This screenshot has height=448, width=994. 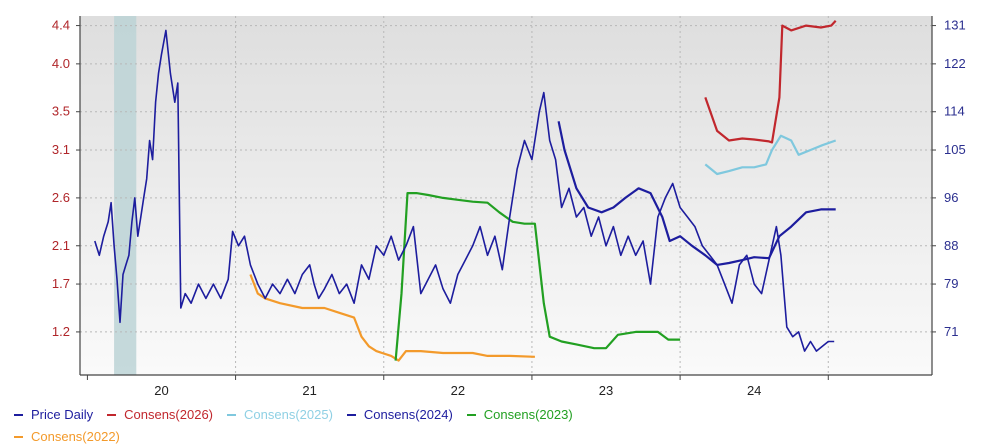 I want to click on y-right-tick-label: 105, so click(x=955, y=149).